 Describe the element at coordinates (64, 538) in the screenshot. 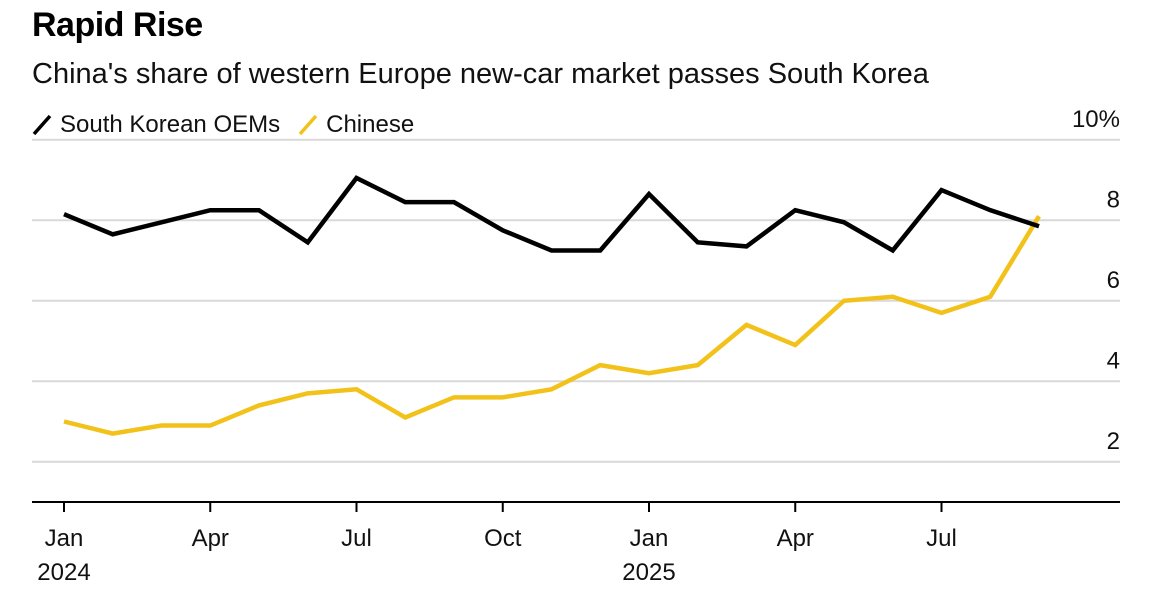

I see `x-tick-label-0: Jan` at that location.